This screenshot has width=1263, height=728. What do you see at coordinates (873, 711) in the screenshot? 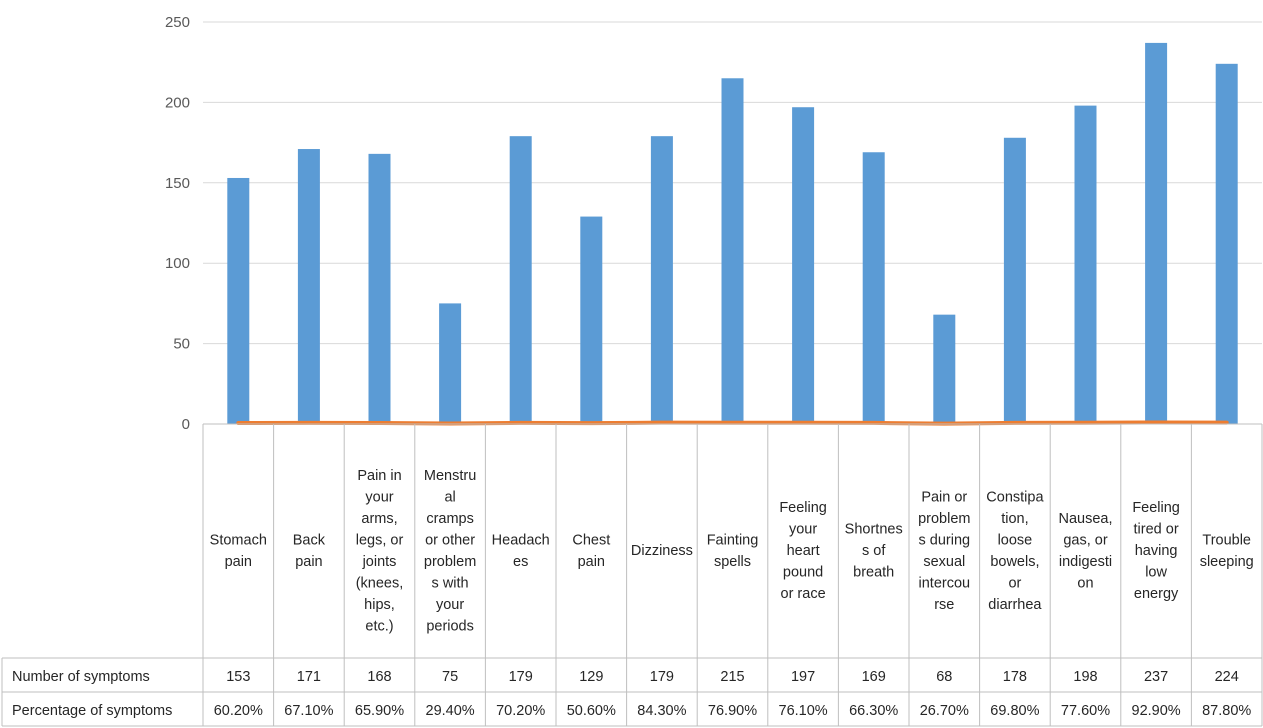
I see `data-label-percentage: 66.30%` at bounding box center [873, 711].